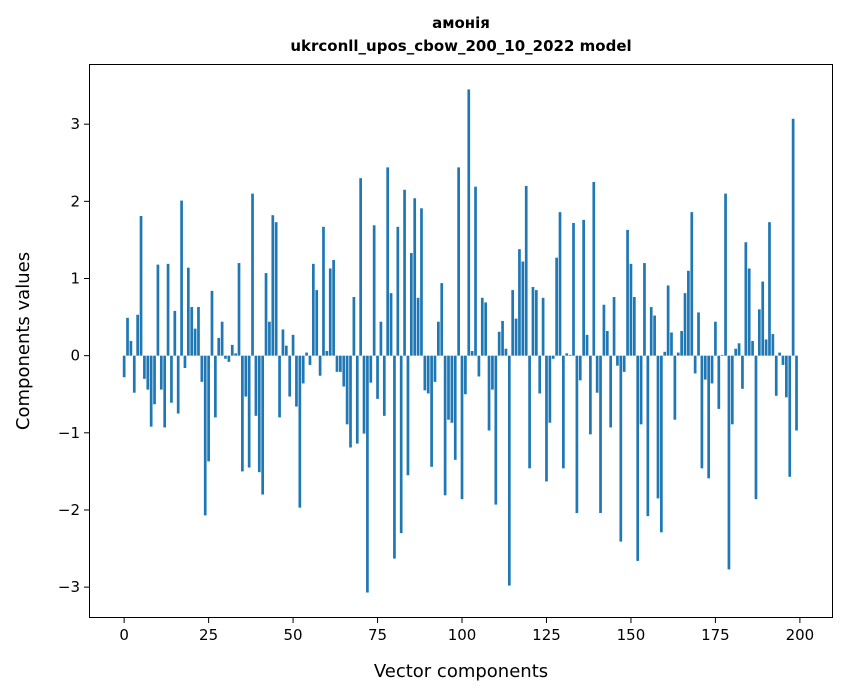 The height and width of the screenshot is (700, 847). I want to click on chart-title: амонія, so click(461, 23).